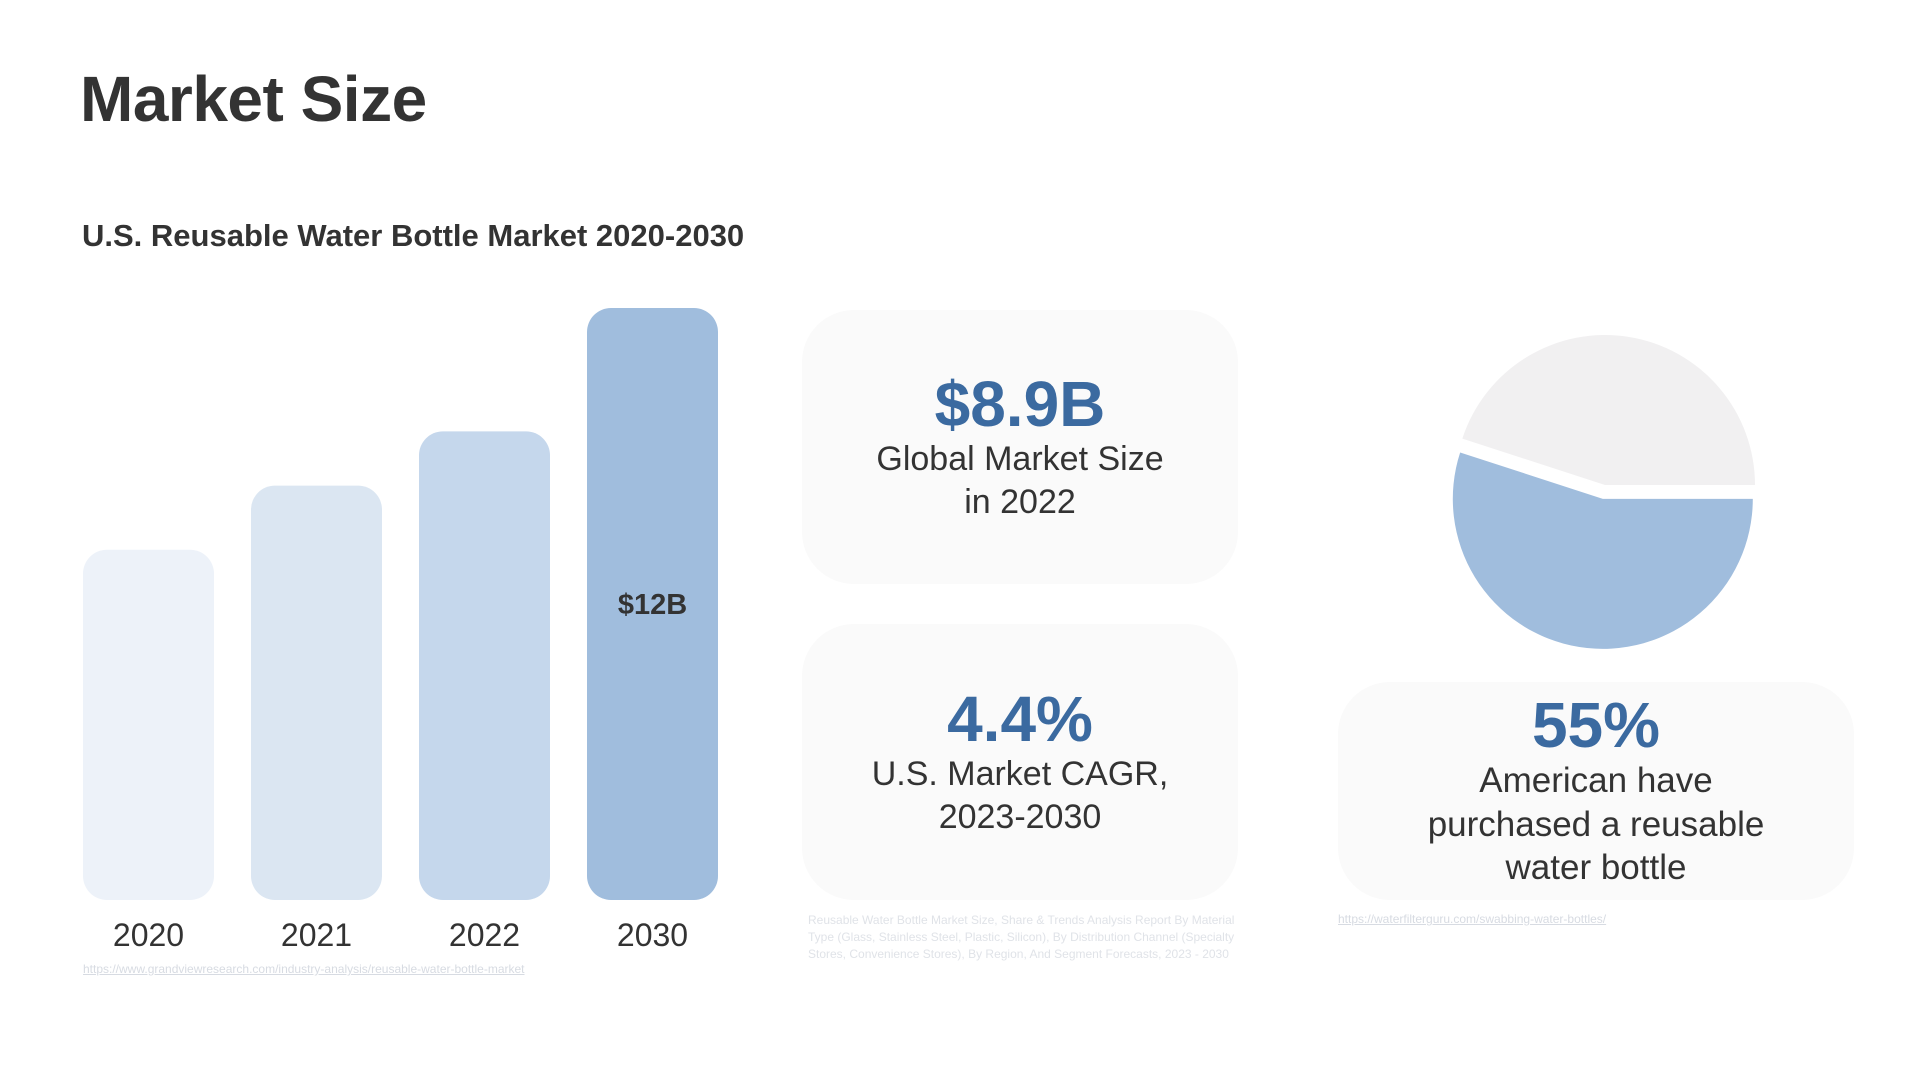  What do you see at coordinates (316, 692) in the screenshot?
I see `bar-2021` at bounding box center [316, 692].